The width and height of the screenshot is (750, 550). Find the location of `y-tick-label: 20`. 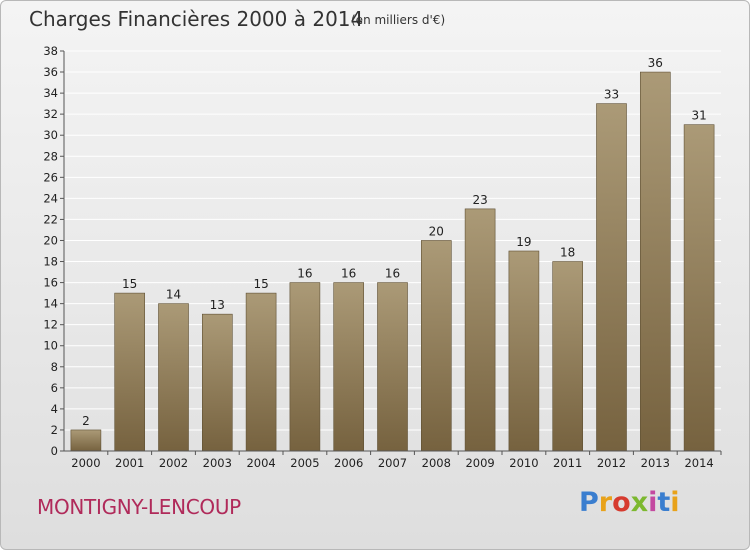

y-tick-label: 20 is located at coordinates (50, 240).